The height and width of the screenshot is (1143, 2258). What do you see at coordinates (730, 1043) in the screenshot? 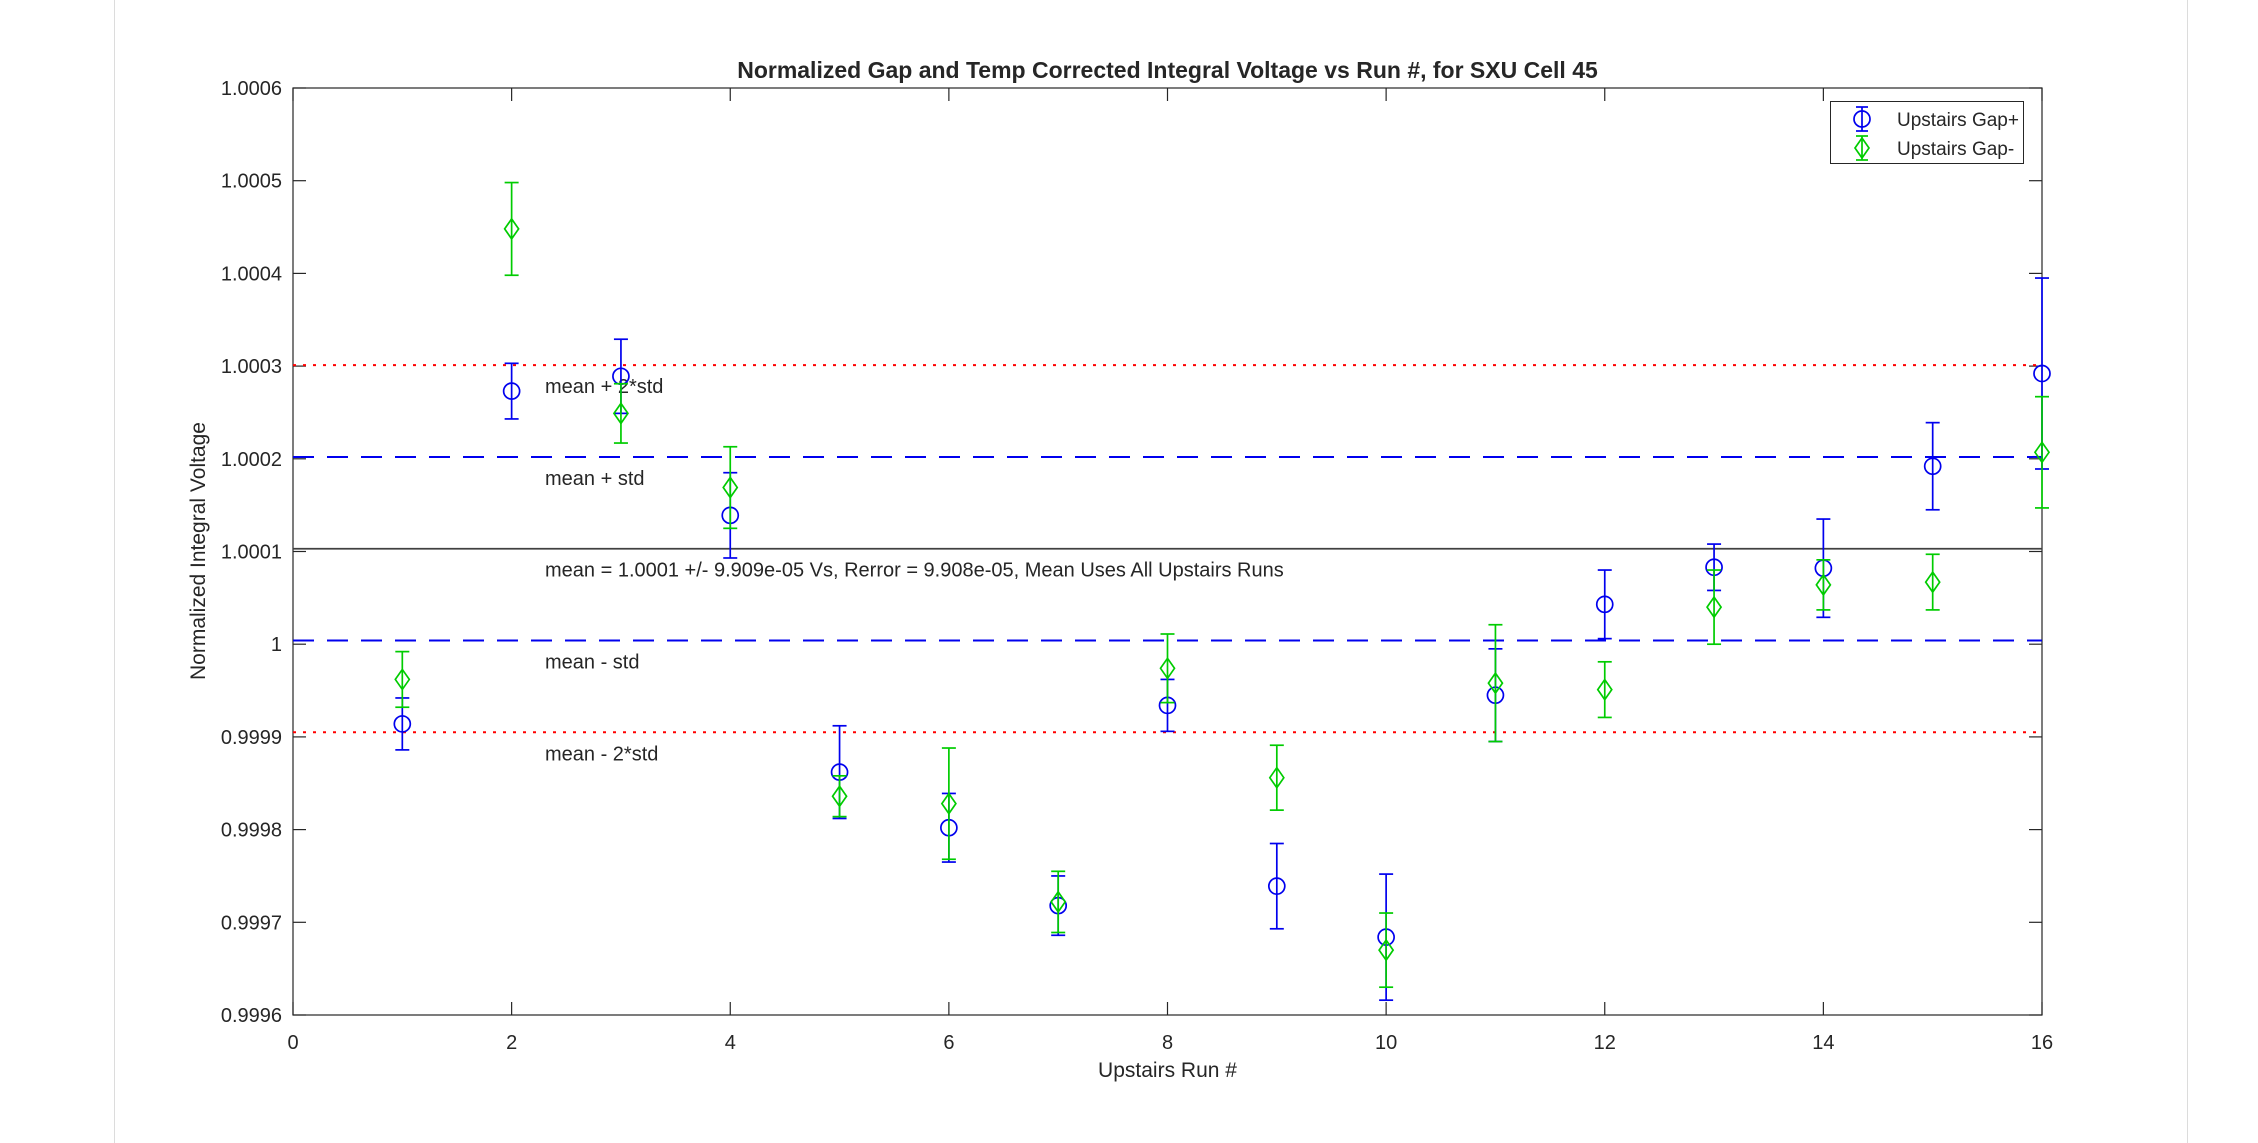
I see `x-tick-label: 4` at bounding box center [730, 1043].